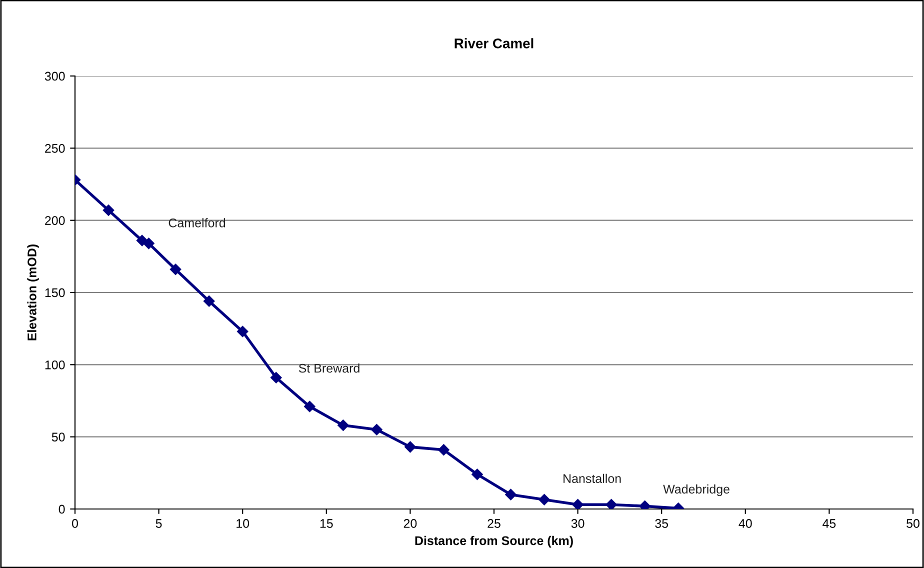 This screenshot has width=924, height=568. What do you see at coordinates (494, 542) in the screenshot?
I see `x-axis-title: Distance from Source (km)` at bounding box center [494, 542].